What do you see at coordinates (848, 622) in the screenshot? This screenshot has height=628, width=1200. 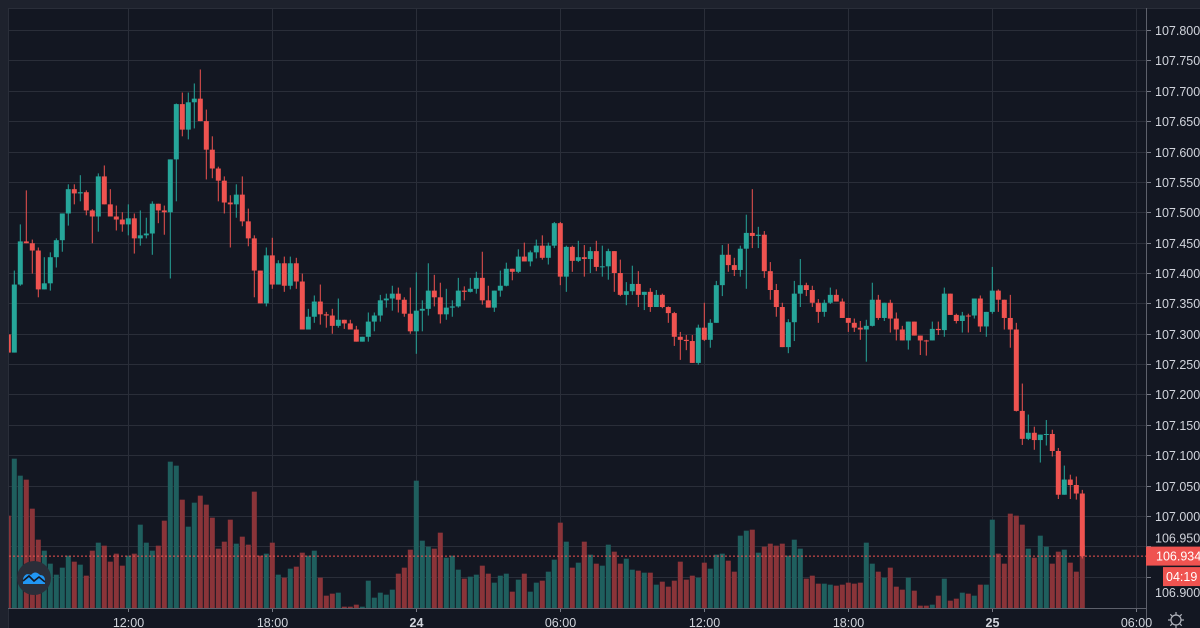 I see `time-tick-label: 18:00` at bounding box center [848, 622].